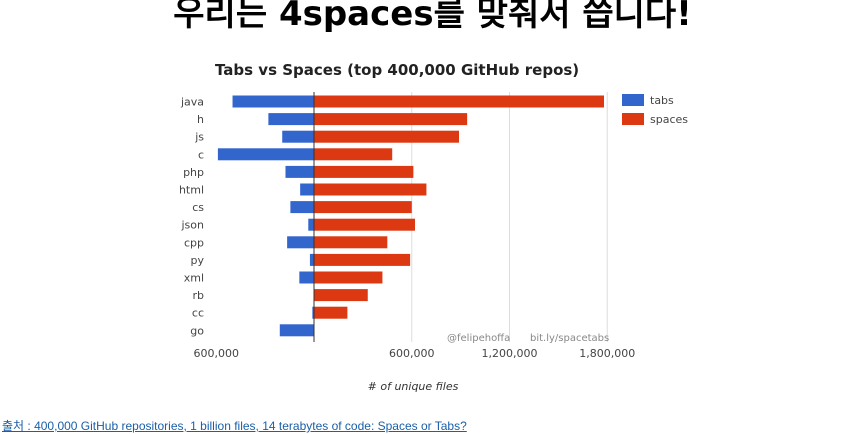  Describe the element at coordinates (300, 242) in the screenshot. I see `bar-tabs-cpp` at that location.